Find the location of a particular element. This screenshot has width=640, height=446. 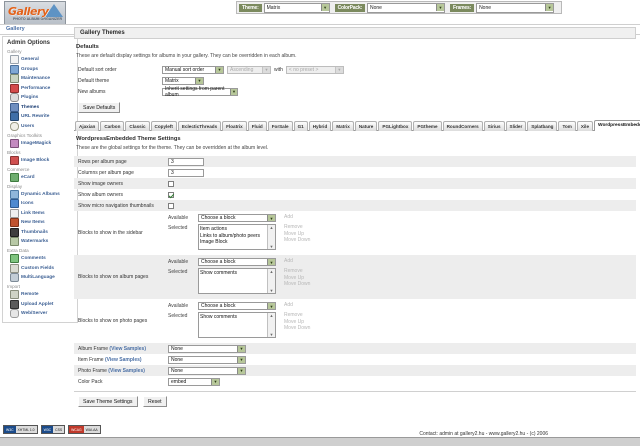

sidebar-item-performance: Performance is located at coordinates (42, 88).